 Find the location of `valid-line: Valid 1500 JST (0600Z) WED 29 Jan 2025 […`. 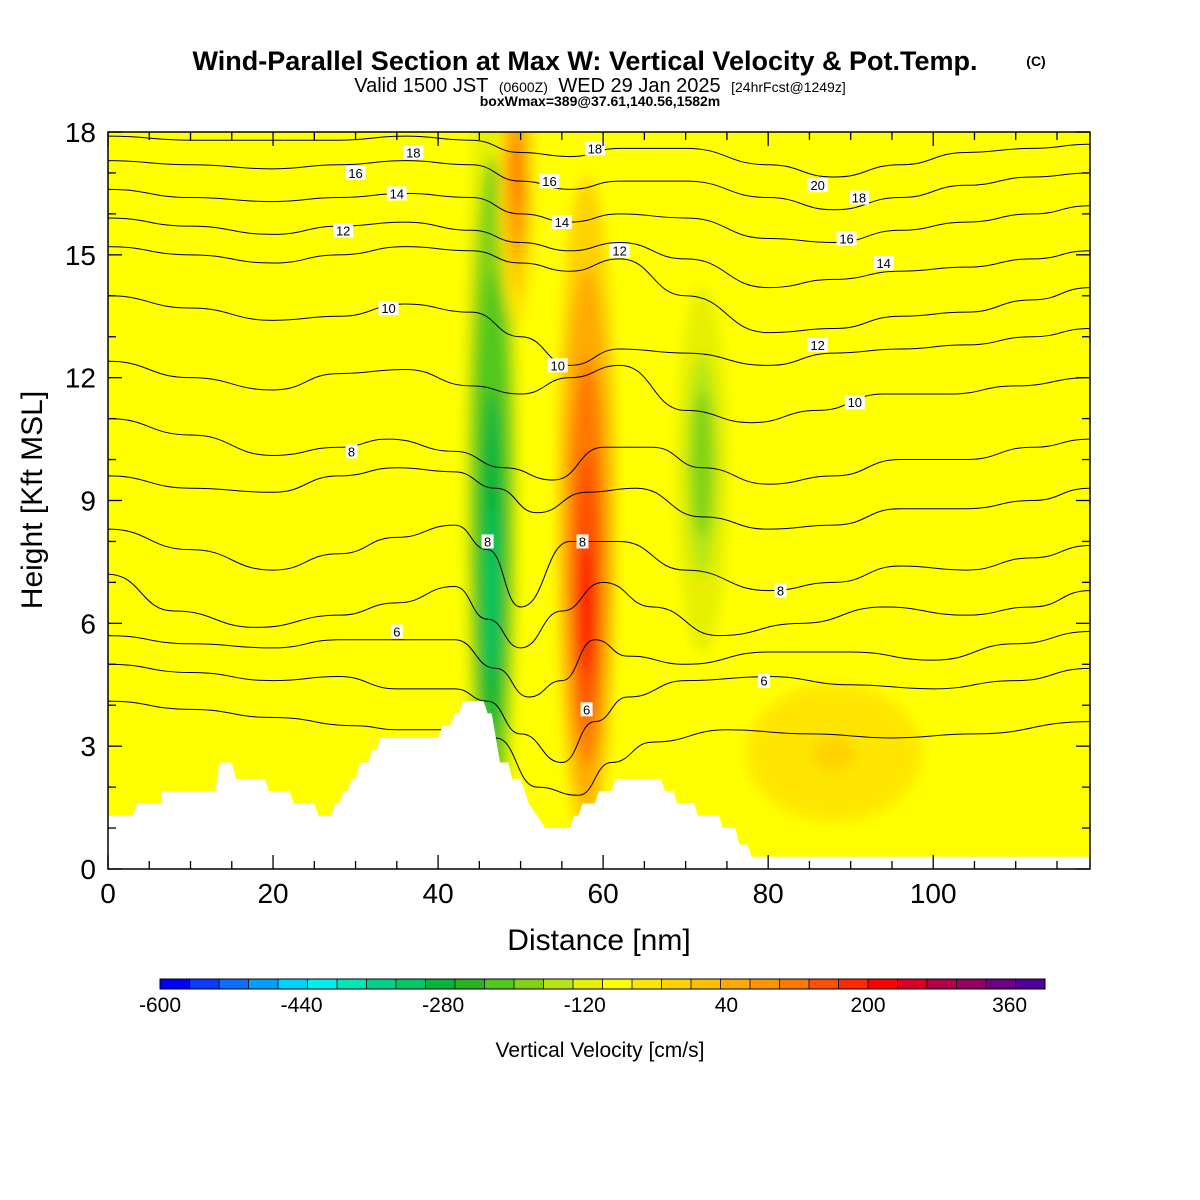

valid-line: Valid 1500 JST (0600Z) WED 29 Jan 2025 [… is located at coordinates (599, 86).